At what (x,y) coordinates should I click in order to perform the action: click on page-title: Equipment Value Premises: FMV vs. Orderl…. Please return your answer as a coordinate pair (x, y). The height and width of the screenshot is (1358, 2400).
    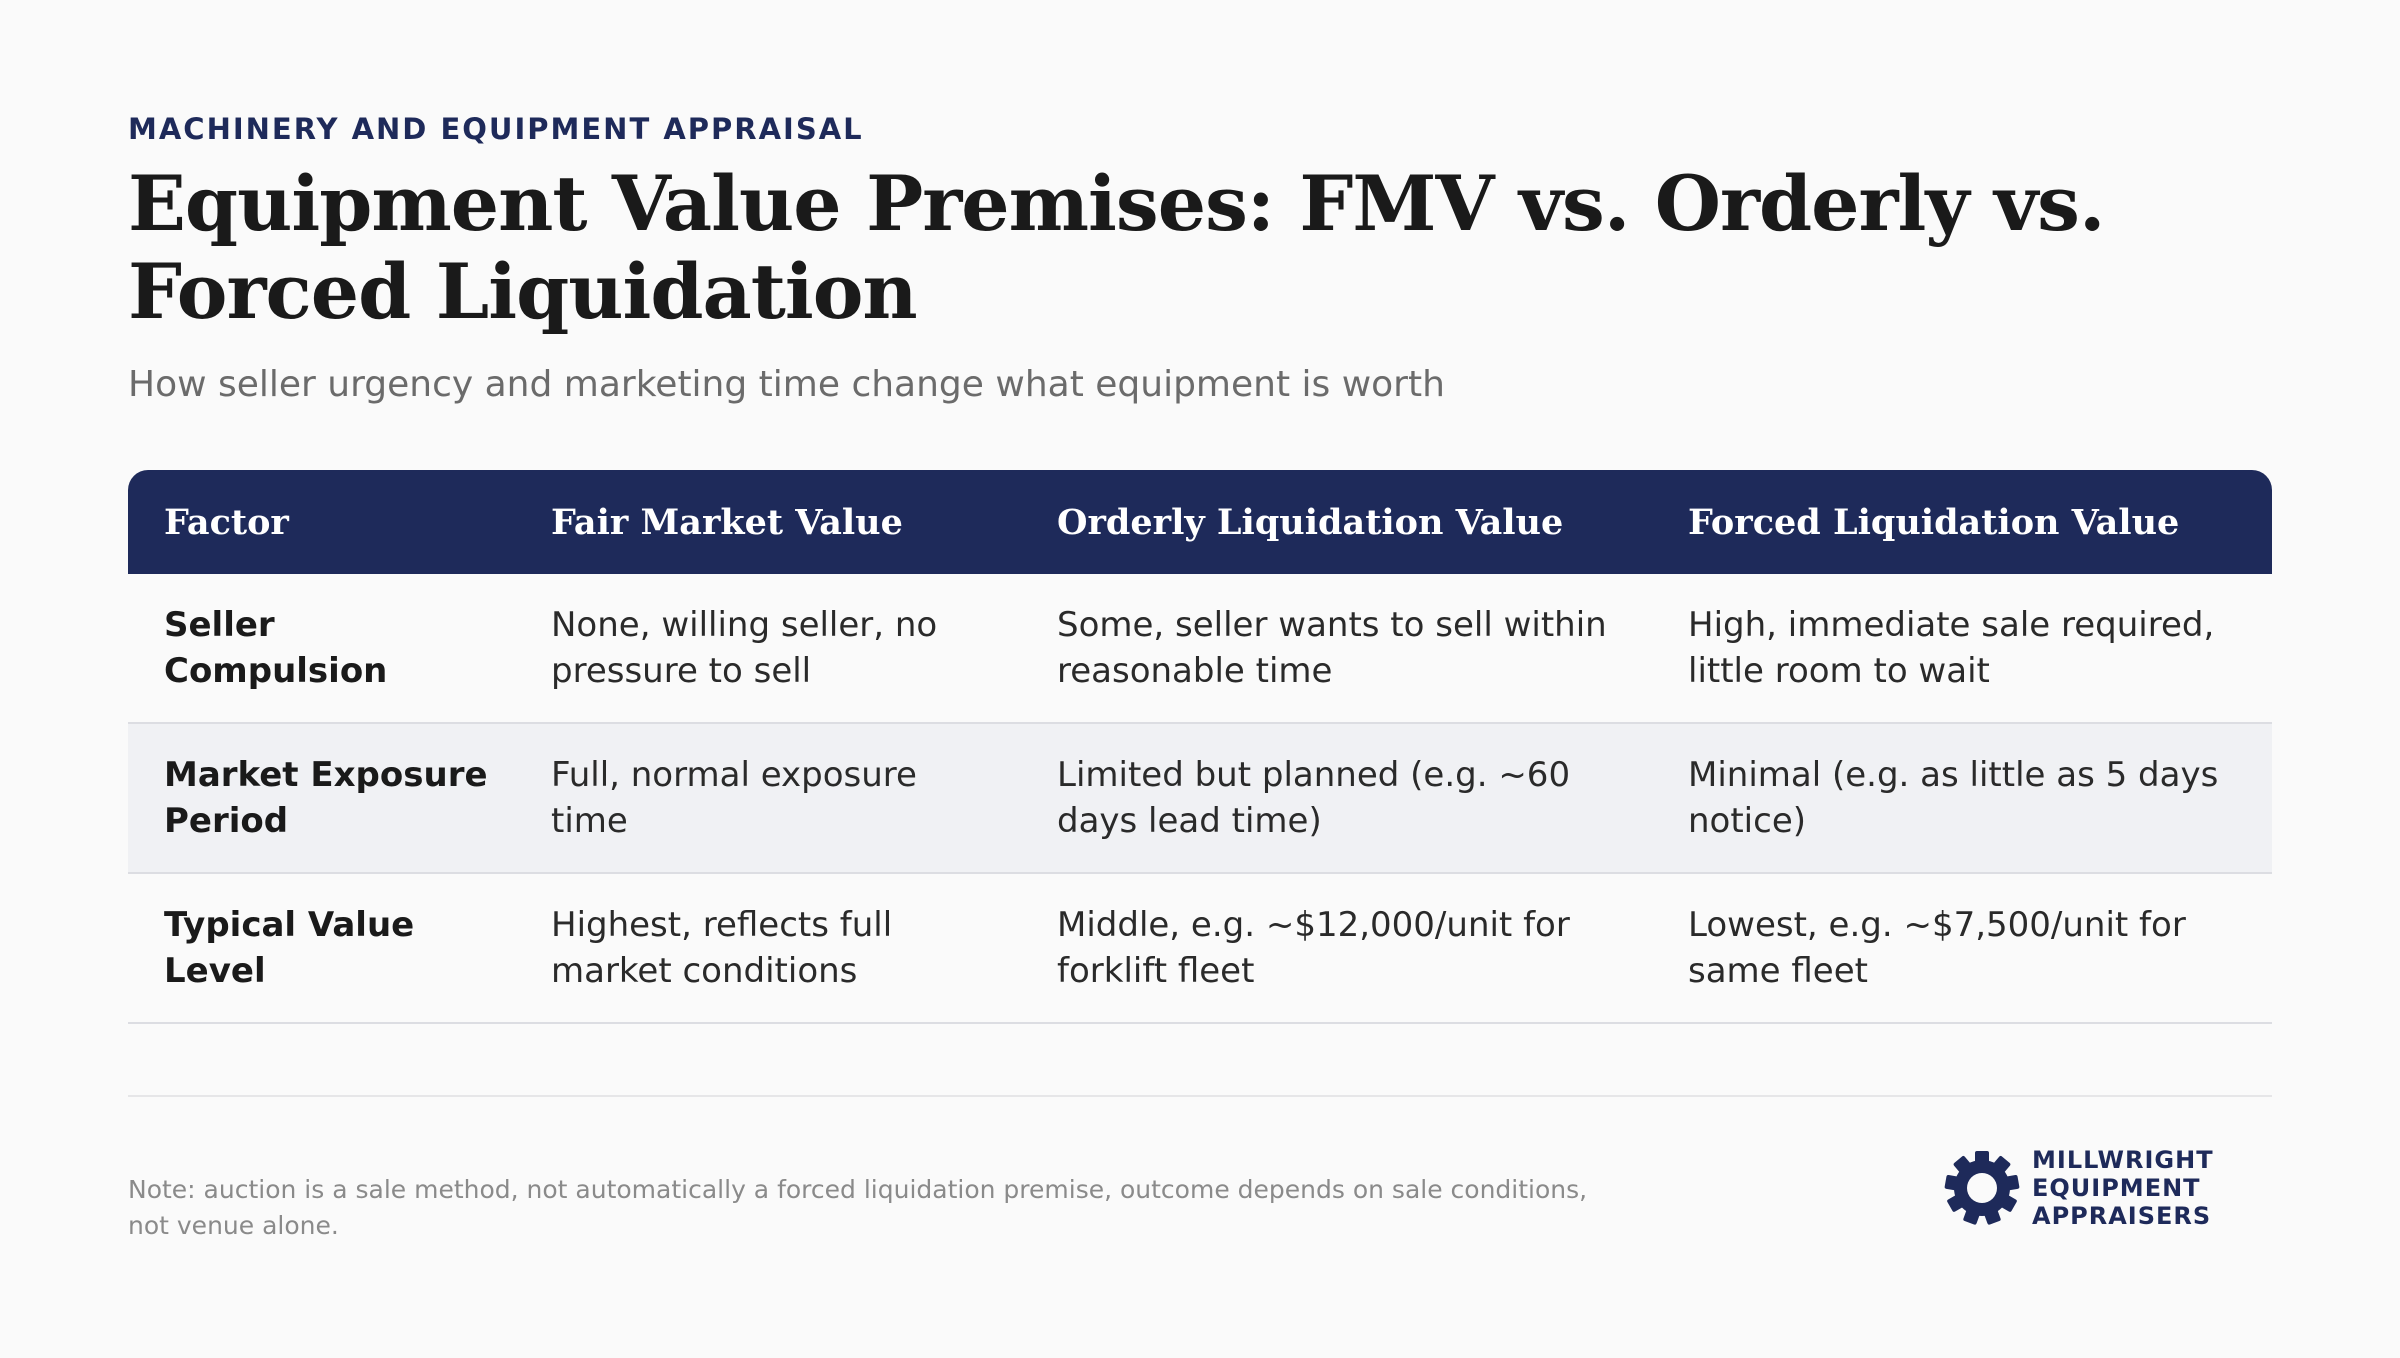
    Looking at the image, I should click on (1116, 247).